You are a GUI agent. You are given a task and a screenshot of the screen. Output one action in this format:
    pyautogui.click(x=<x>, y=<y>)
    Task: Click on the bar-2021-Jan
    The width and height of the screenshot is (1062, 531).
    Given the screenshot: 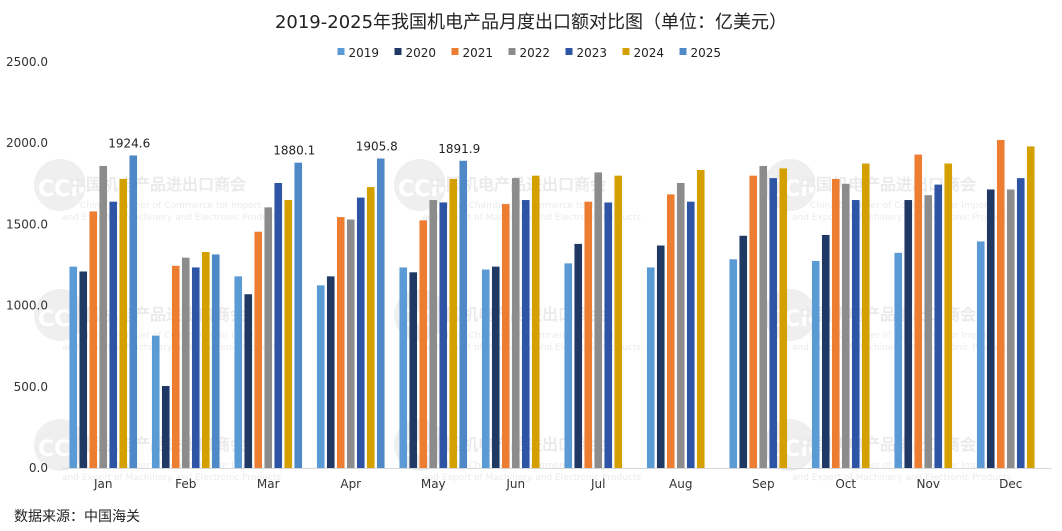 What is the action you would take?
    pyautogui.click(x=93, y=339)
    